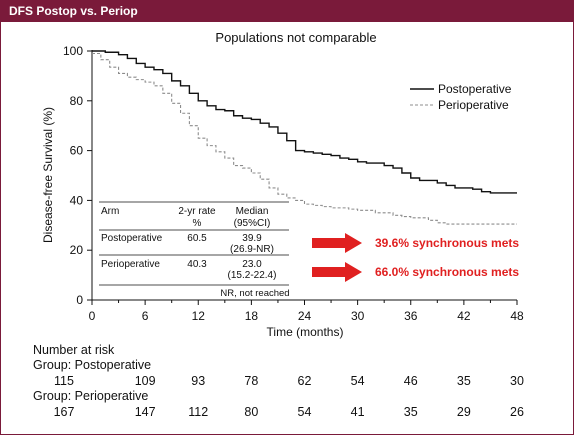  What do you see at coordinates (64, 412) in the screenshot?
I see `risk-count: 167` at bounding box center [64, 412].